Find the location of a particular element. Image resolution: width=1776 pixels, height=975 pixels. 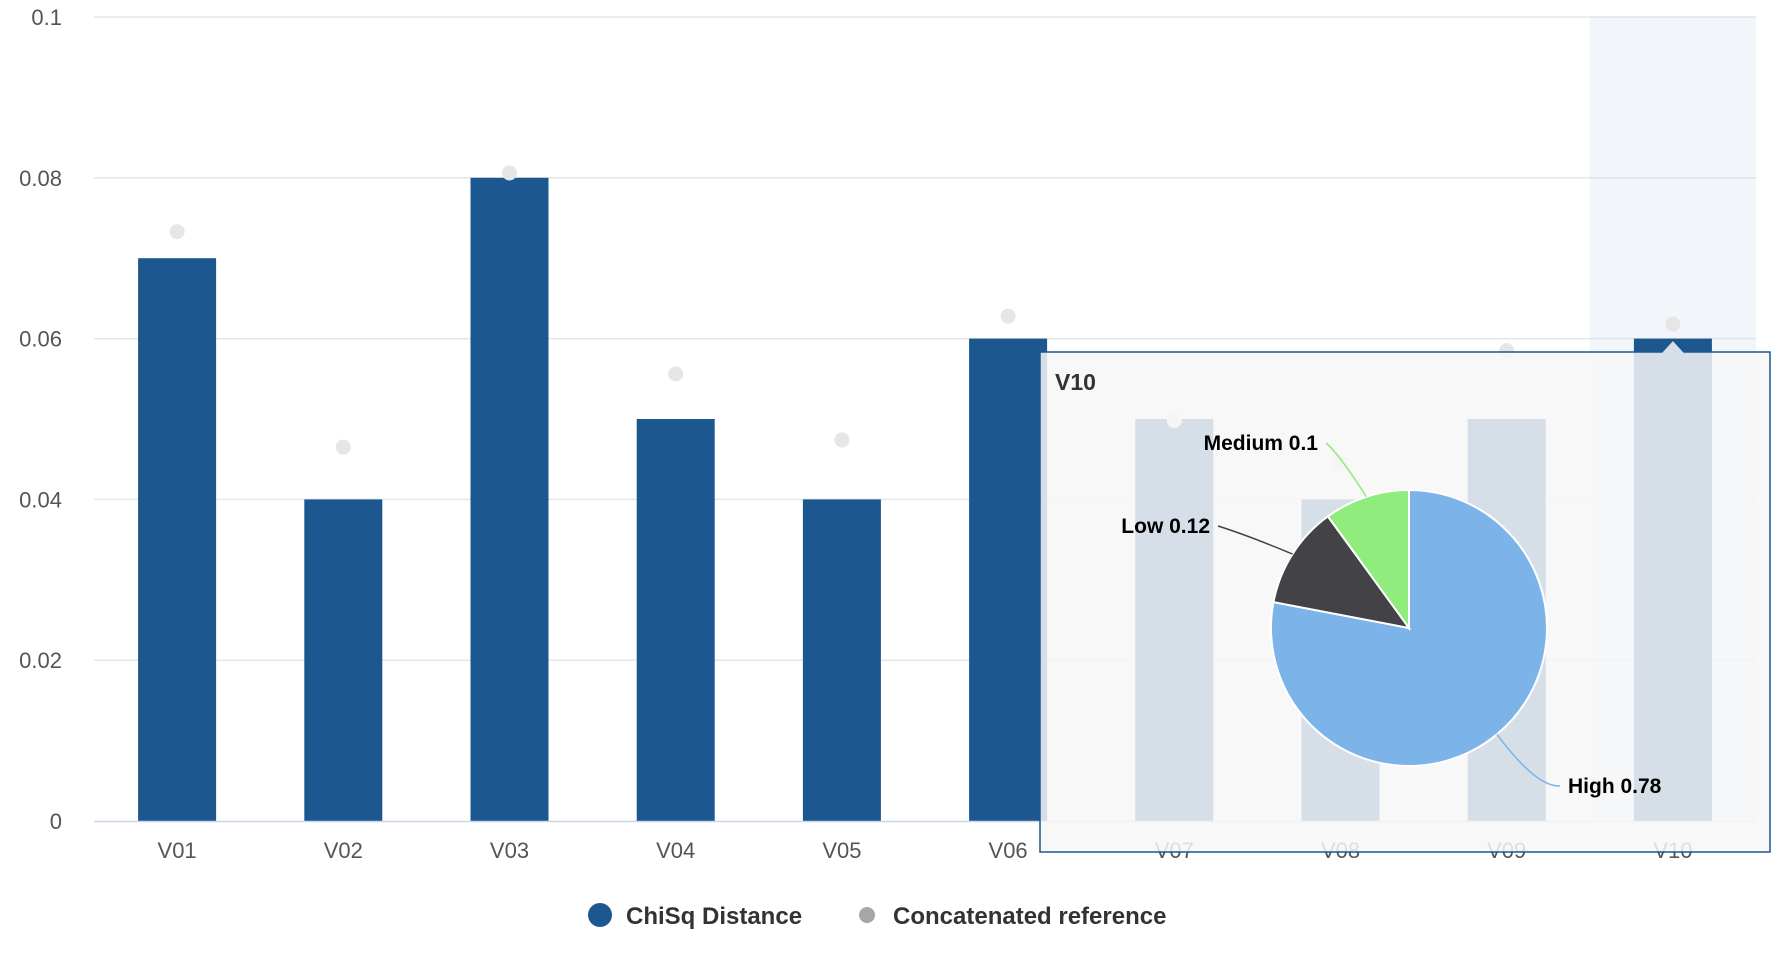

y-tick-label: 0 is located at coordinates (56, 821).